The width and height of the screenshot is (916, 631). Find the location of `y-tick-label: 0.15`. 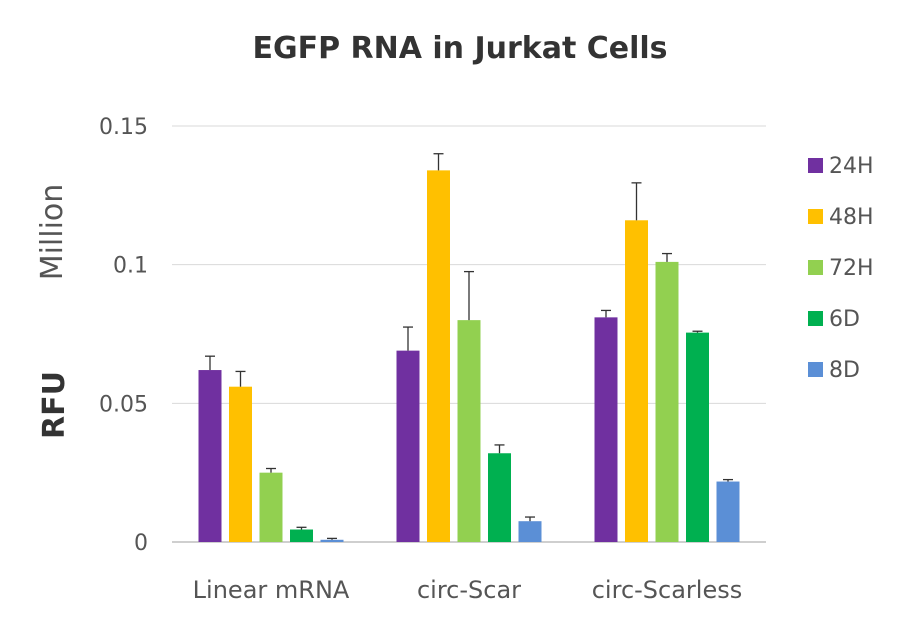

y-tick-label: 0.15 is located at coordinates (123, 127).